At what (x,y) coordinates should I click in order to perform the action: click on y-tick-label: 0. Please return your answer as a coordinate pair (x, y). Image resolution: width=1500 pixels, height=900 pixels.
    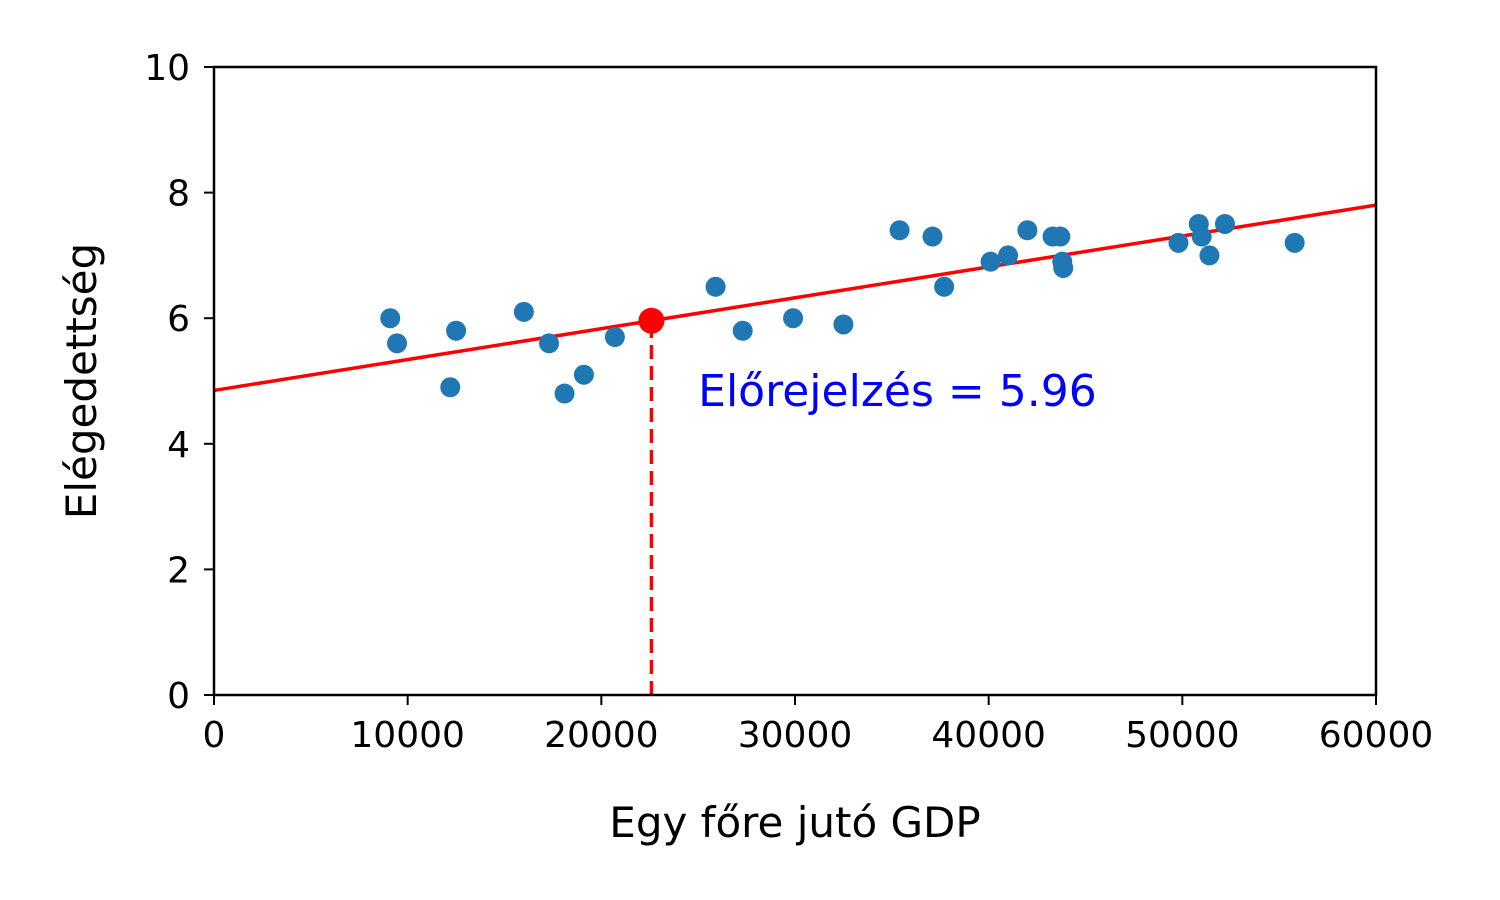
    Looking at the image, I should click on (178, 696).